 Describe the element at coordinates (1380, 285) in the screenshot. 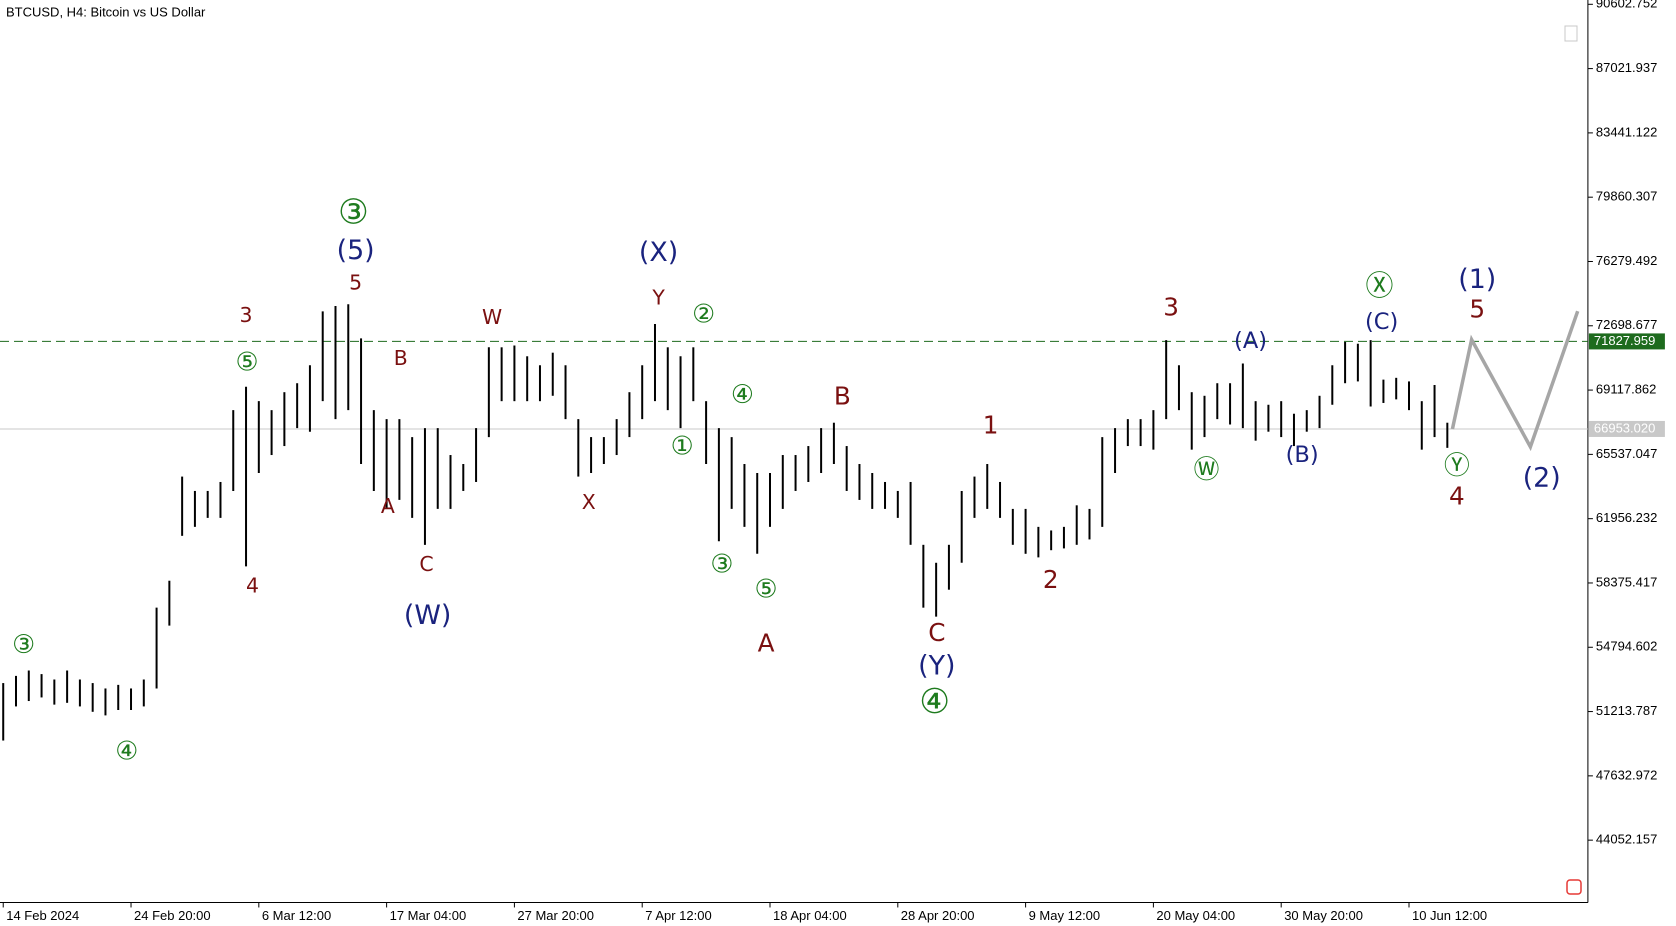

I see `wave-label: Ⓧ` at that location.